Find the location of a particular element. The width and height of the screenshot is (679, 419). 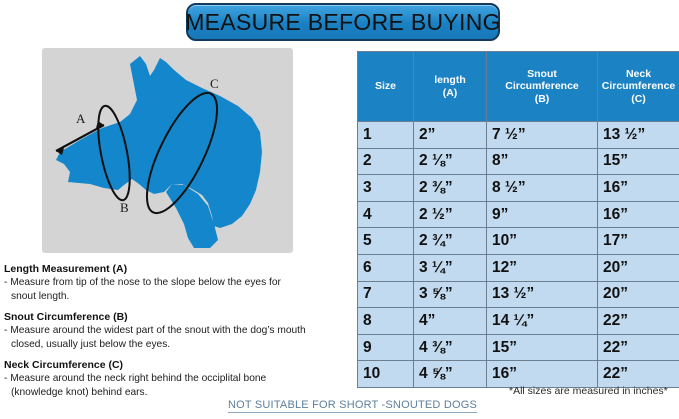

cell-length: 2” is located at coordinates (450, 135).